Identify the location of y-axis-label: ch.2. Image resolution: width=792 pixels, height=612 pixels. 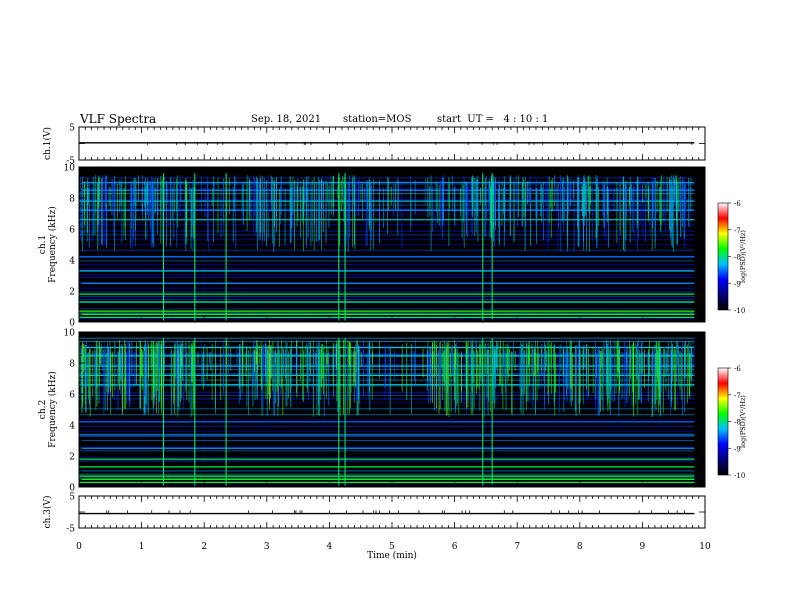
(43, 409).